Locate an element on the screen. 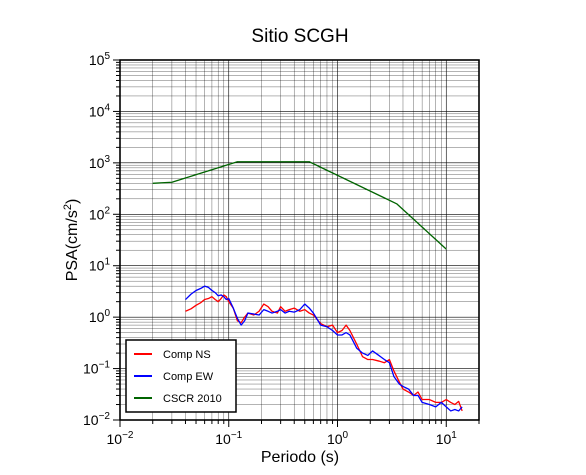 The height and width of the screenshot is (475, 586). legend-label: Comp NS is located at coordinates (187, 355).